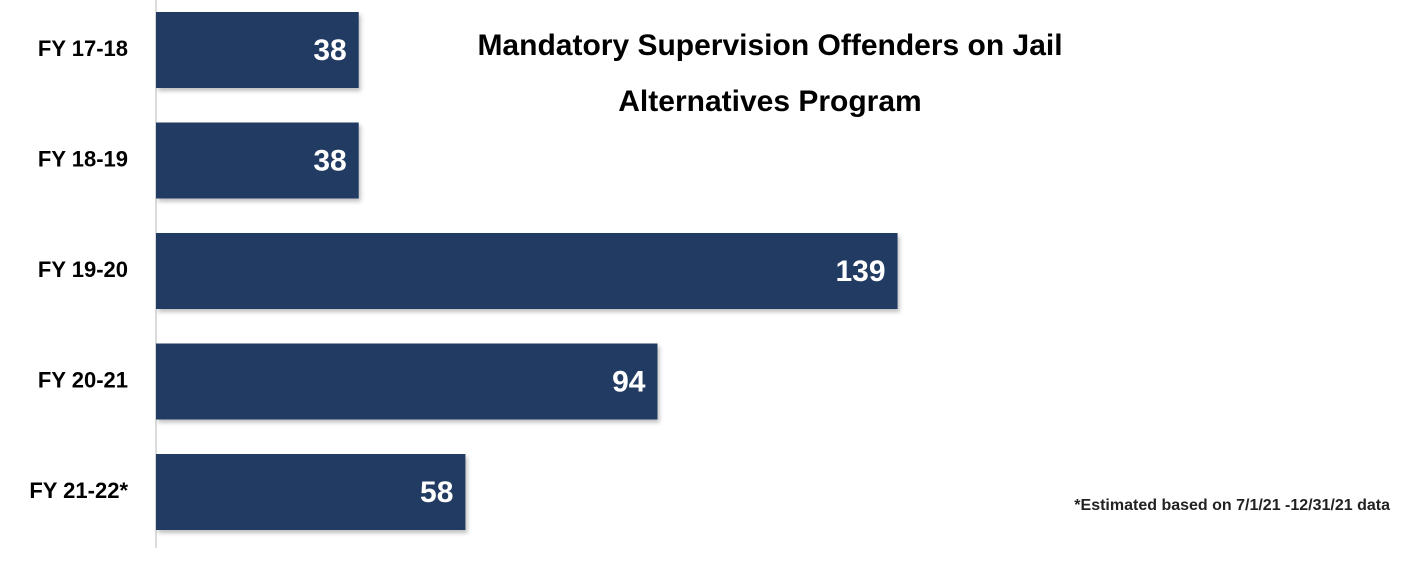 Image resolution: width=1402 pixels, height=575 pixels. I want to click on value-label: 58, so click(436, 492).